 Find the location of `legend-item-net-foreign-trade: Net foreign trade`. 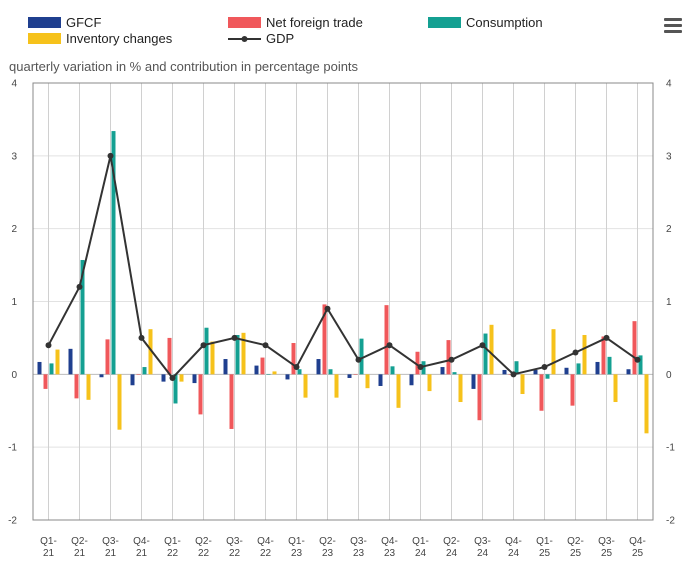

legend-item-net-foreign-trade: Net foreign trade is located at coordinates (295, 22).